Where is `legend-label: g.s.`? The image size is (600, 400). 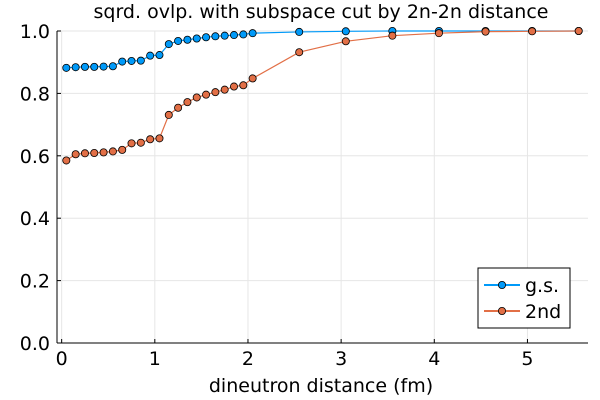
legend-label: g.s. is located at coordinates (542, 286).